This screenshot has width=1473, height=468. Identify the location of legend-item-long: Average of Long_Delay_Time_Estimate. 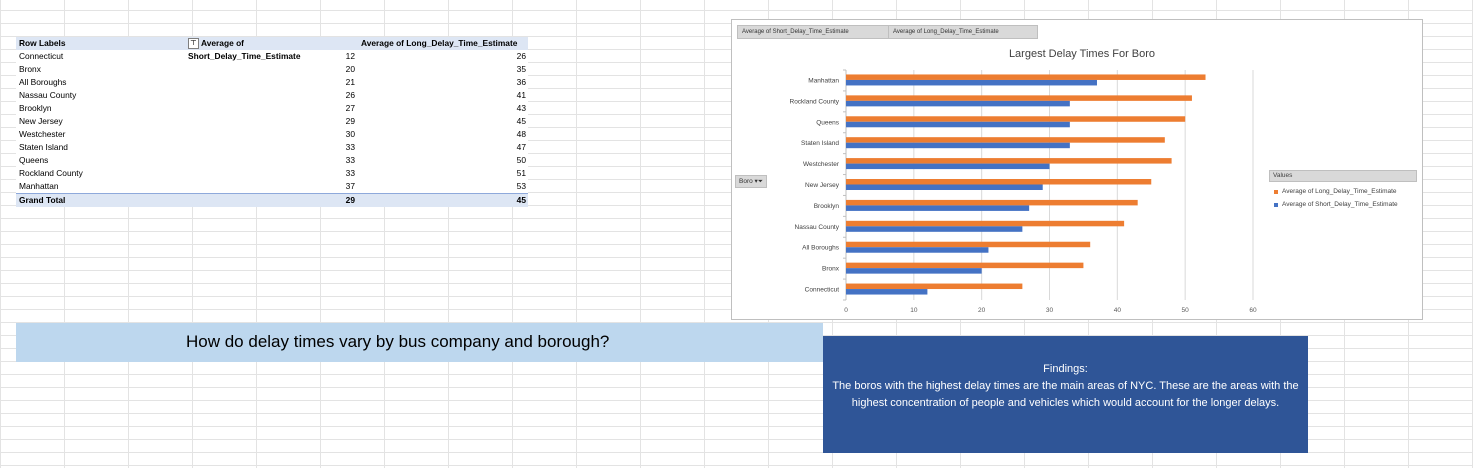
(1343, 191).